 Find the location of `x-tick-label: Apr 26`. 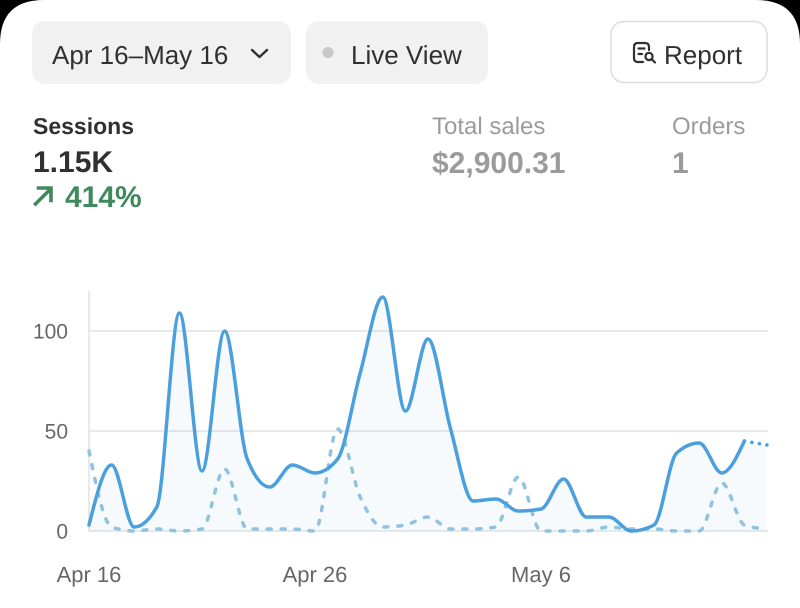

x-tick-label: Apr 26 is located at coordinates (315, 574).